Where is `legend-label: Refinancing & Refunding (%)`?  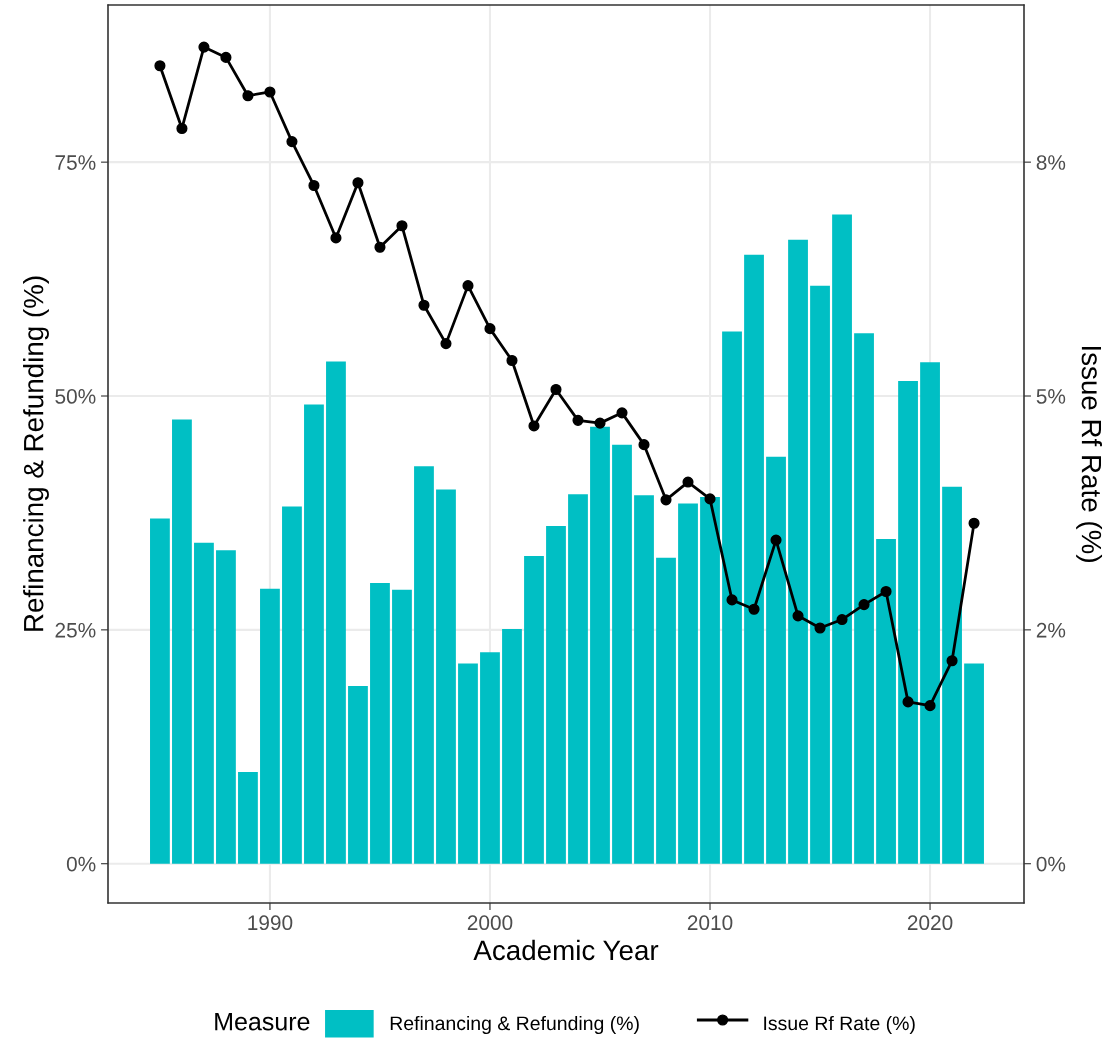 legend-label: Refinancing & Refunding (%) is located at coordinates (514, 1025).